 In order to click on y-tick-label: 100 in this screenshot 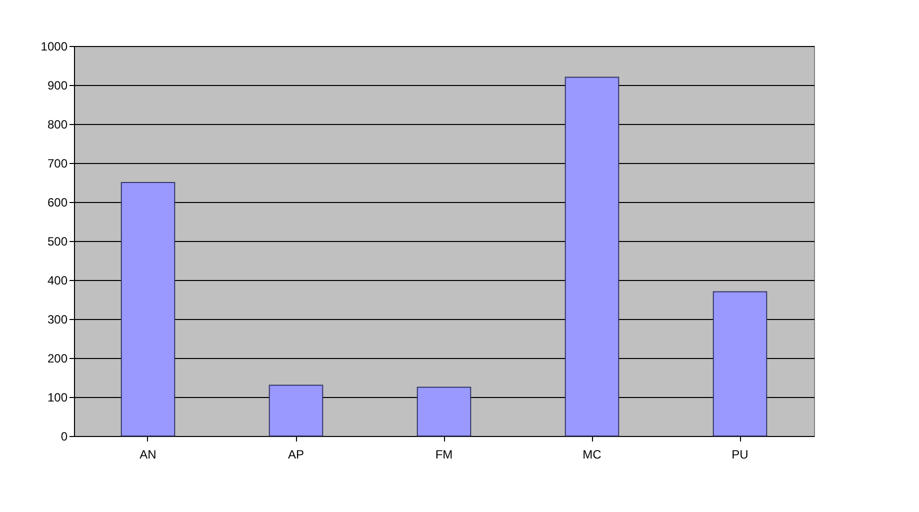, I will do `click(57, 397)`.